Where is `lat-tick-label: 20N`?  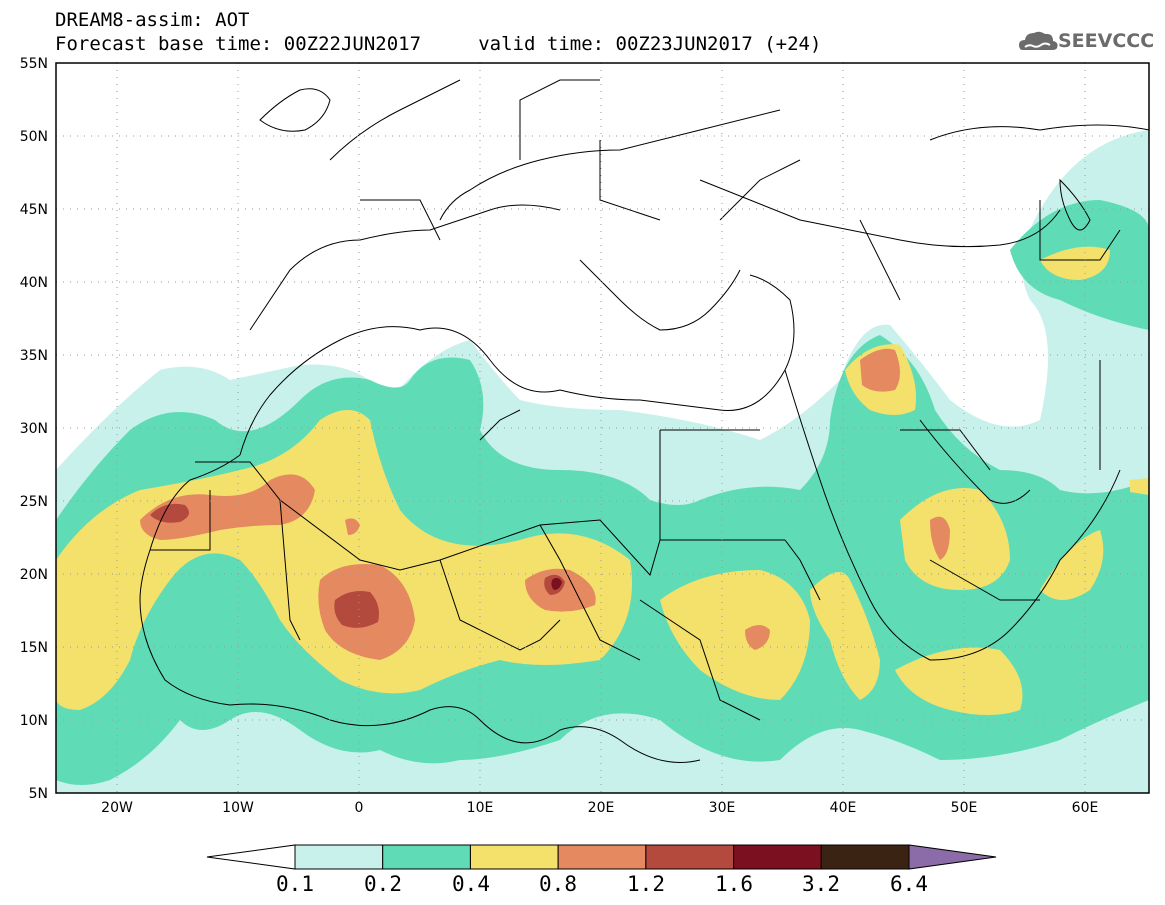 lat-tick-label: 20N is located at coordinates (34, 575).